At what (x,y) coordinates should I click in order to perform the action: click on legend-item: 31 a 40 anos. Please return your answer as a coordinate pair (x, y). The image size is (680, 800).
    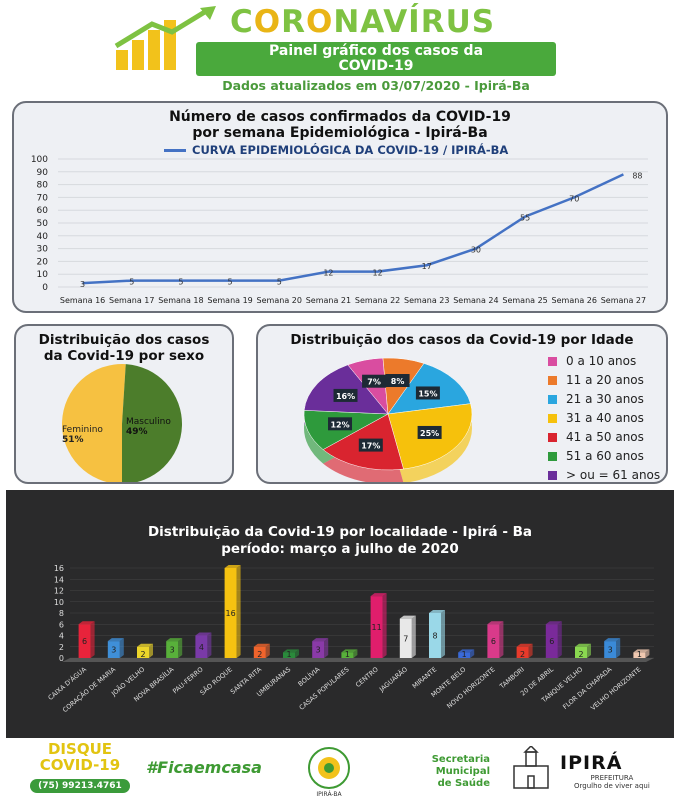
    Looking at the image, I should click on (596, 418).